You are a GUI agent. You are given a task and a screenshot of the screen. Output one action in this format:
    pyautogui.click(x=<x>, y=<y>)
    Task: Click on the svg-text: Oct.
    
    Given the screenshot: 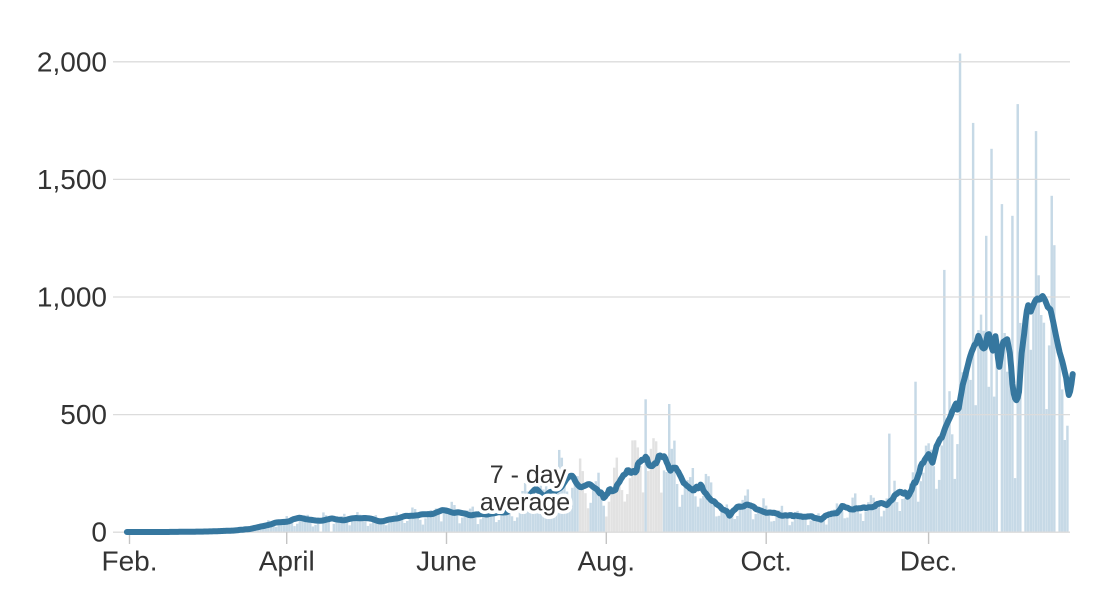 What is the action you would take?
    pyautogui.click(x=766, y=561)
    